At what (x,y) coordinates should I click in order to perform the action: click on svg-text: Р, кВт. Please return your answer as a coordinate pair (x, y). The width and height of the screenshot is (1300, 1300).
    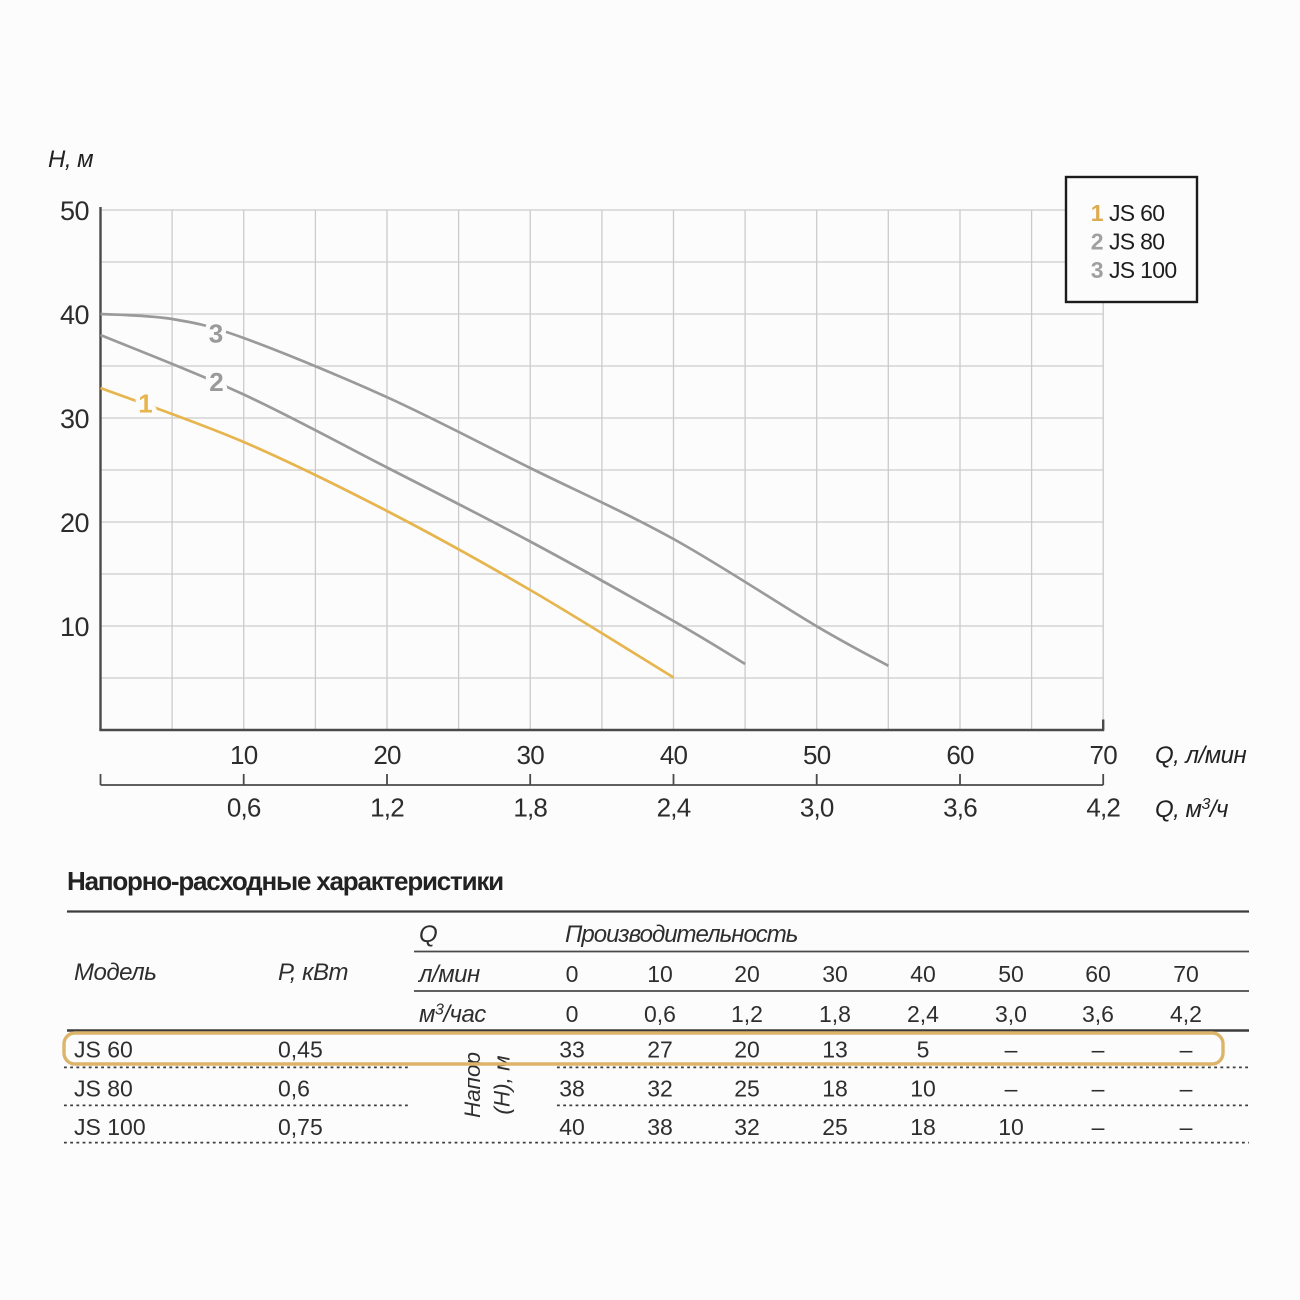
    Looking at the image, I should click on (313, 972).